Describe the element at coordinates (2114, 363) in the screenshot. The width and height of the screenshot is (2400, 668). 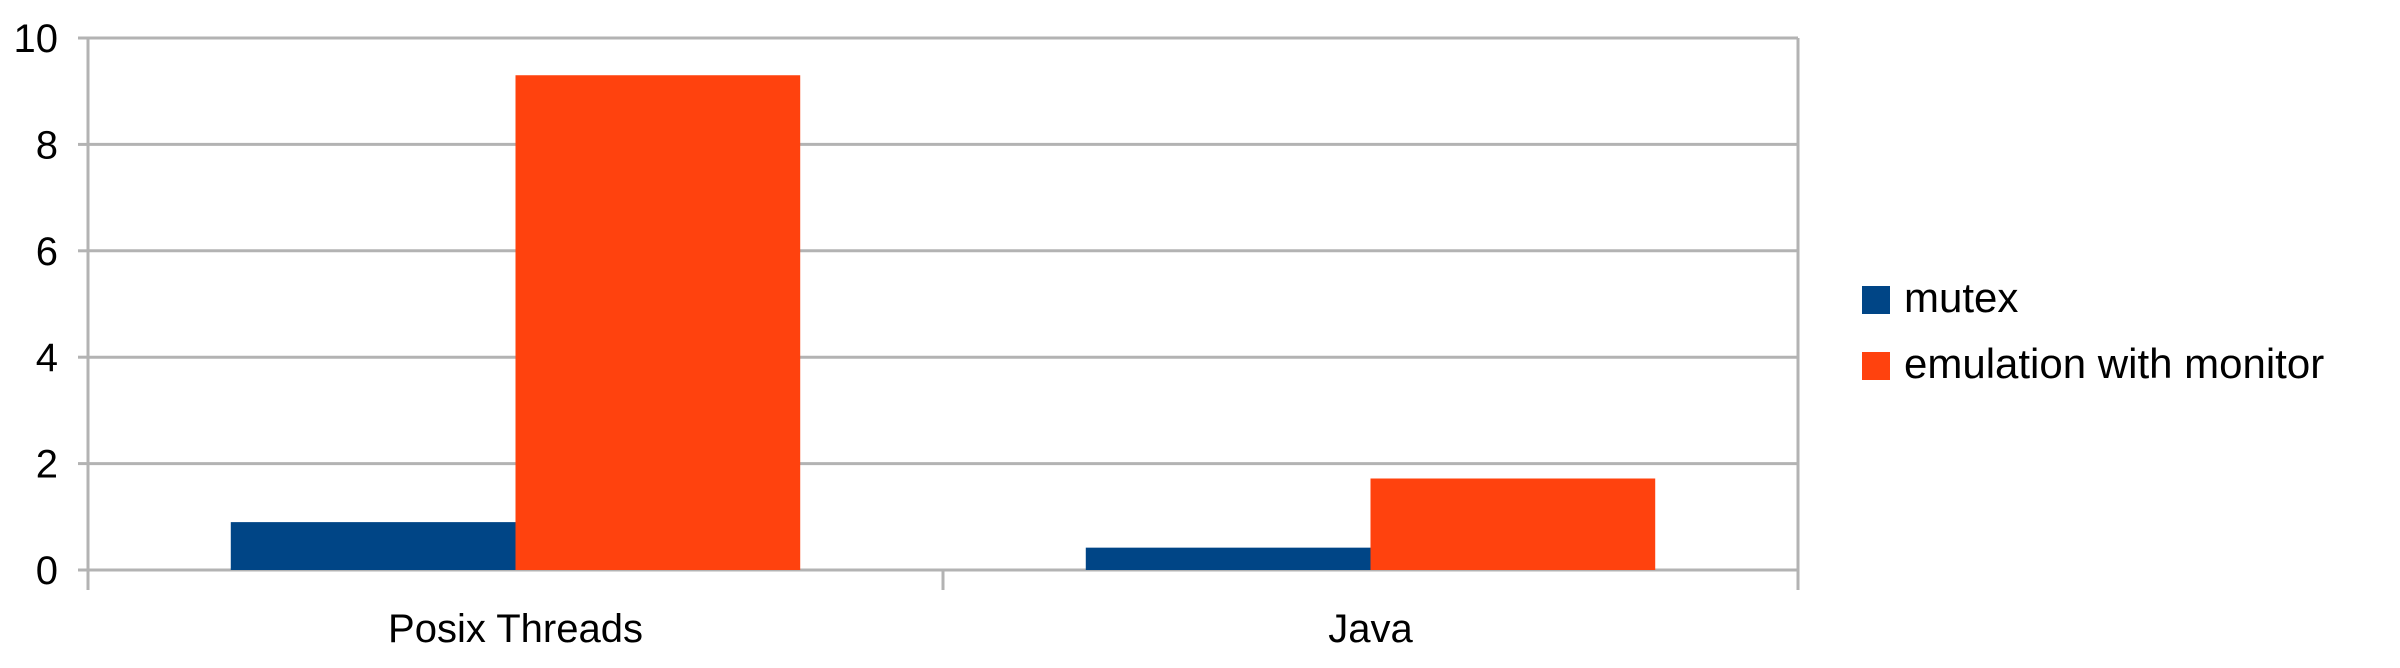
I see `legend-label: emulation with monitor` at that location.